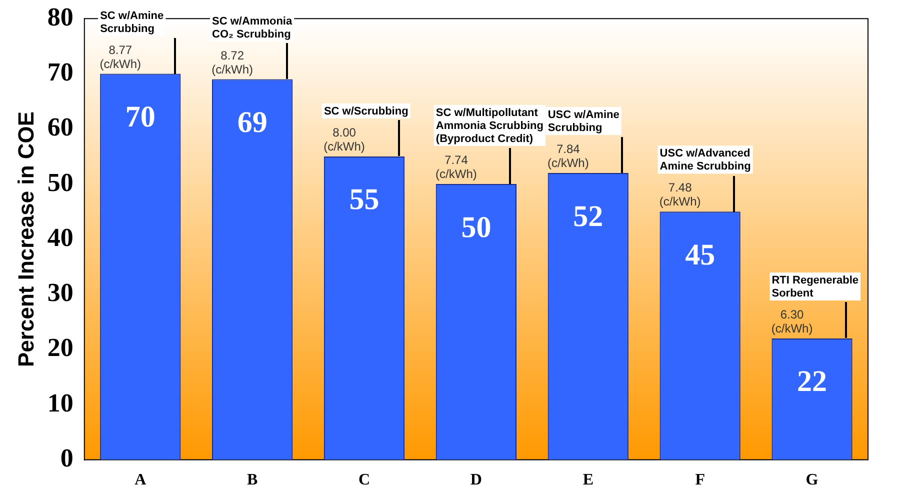  What do you see at coordinates (60, 182) in the screenshot?
I see `y-tick-label: 50` at bounding box center [60, 182].